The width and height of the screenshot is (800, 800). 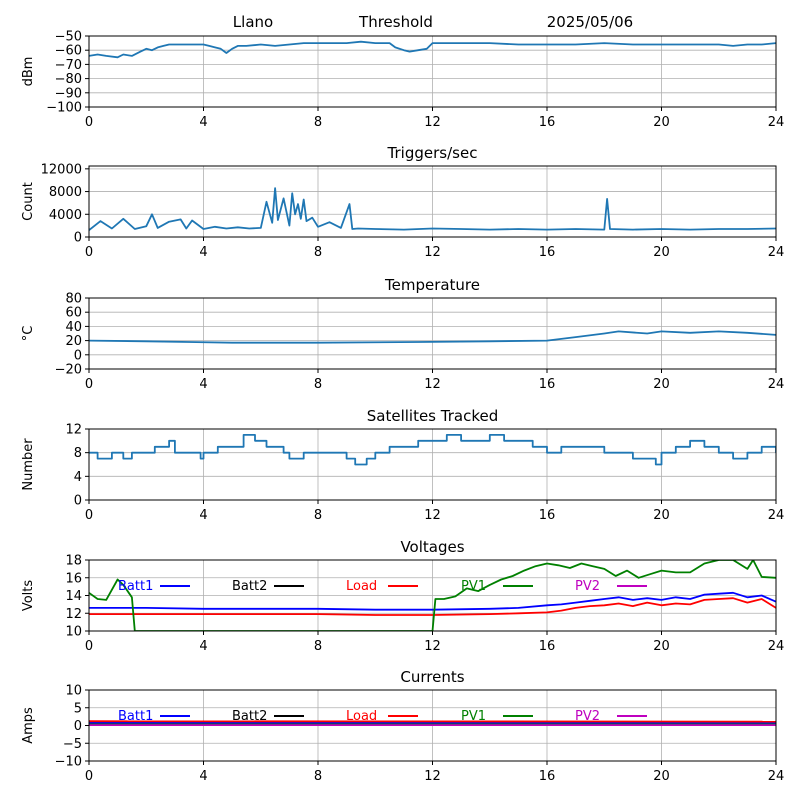 What do you see at coordinates (65, 192) in the screenshot?
I see `y-tick-label: 8000` at bounding box center [65, 192].